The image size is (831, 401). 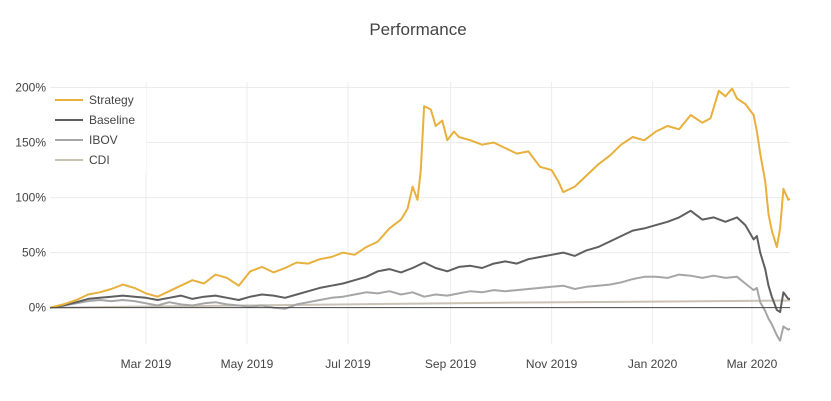 I want to click on x-tick-label: Sep 2019, so click(x=451, y=364).